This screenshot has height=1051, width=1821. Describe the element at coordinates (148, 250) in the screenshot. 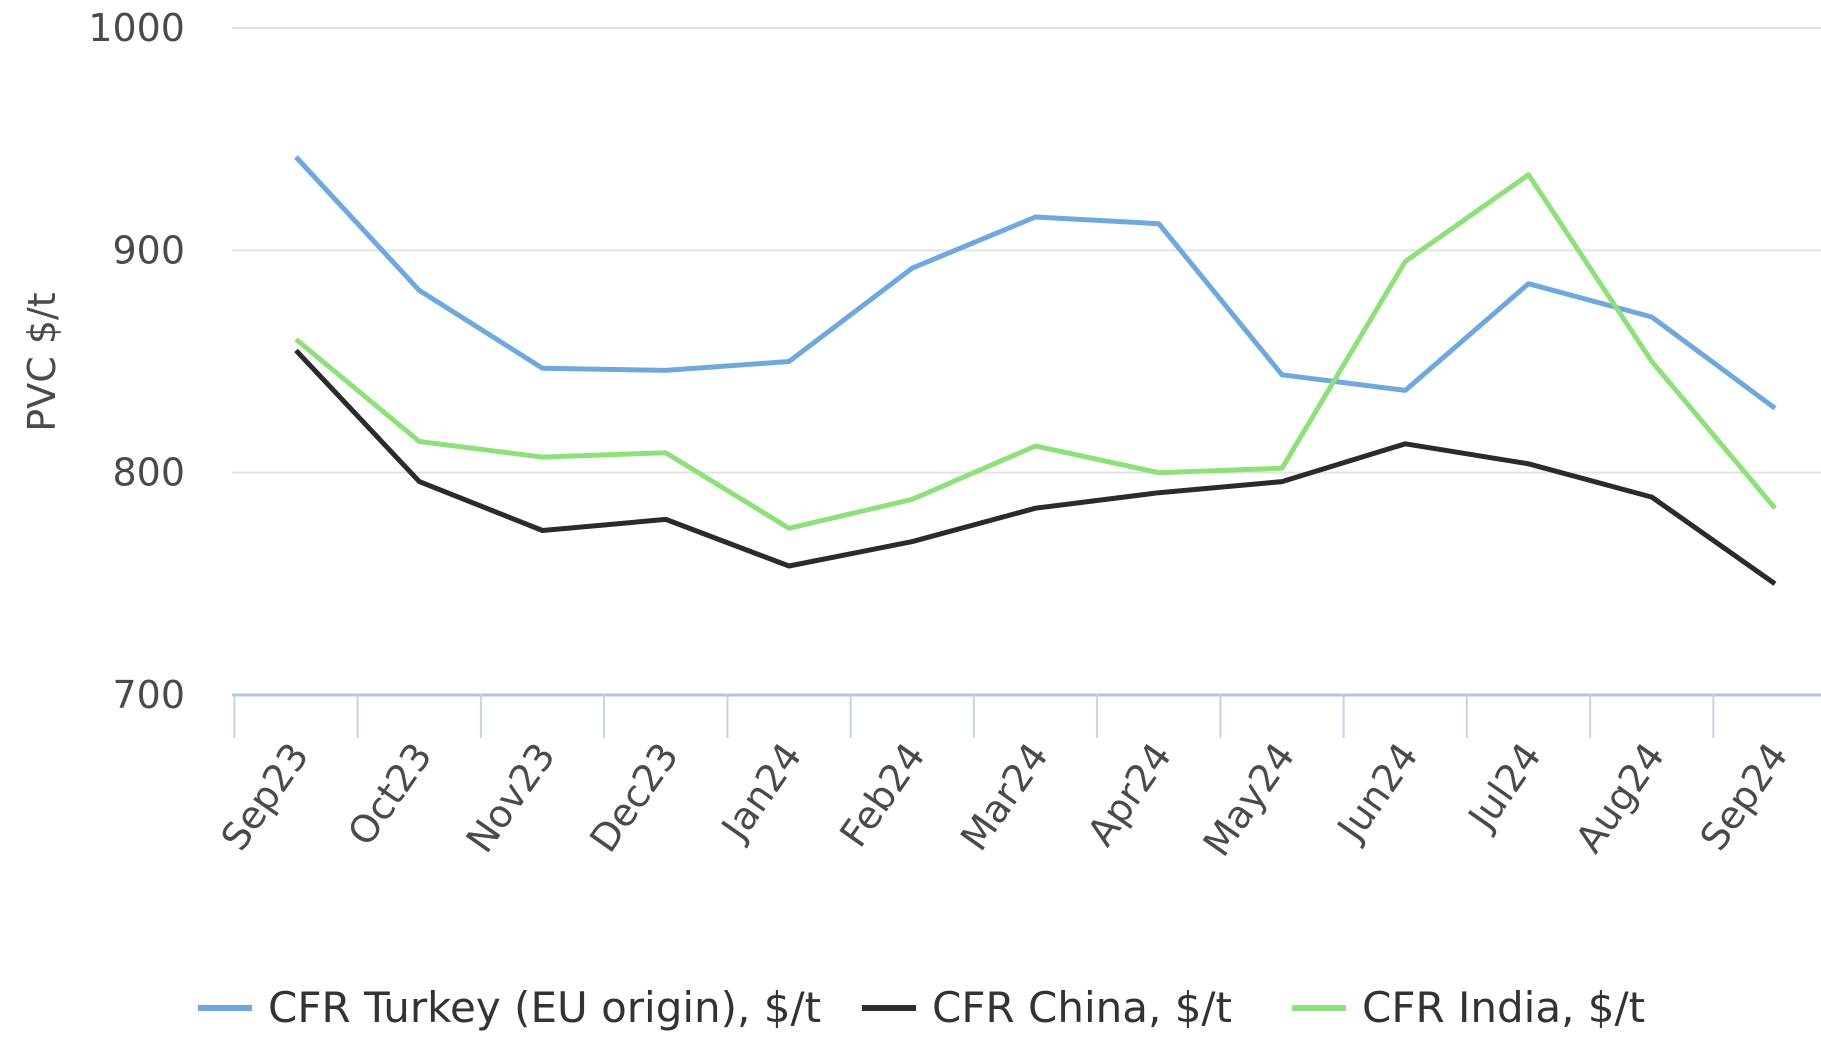

I see `y-tick-label: 900` at that location.